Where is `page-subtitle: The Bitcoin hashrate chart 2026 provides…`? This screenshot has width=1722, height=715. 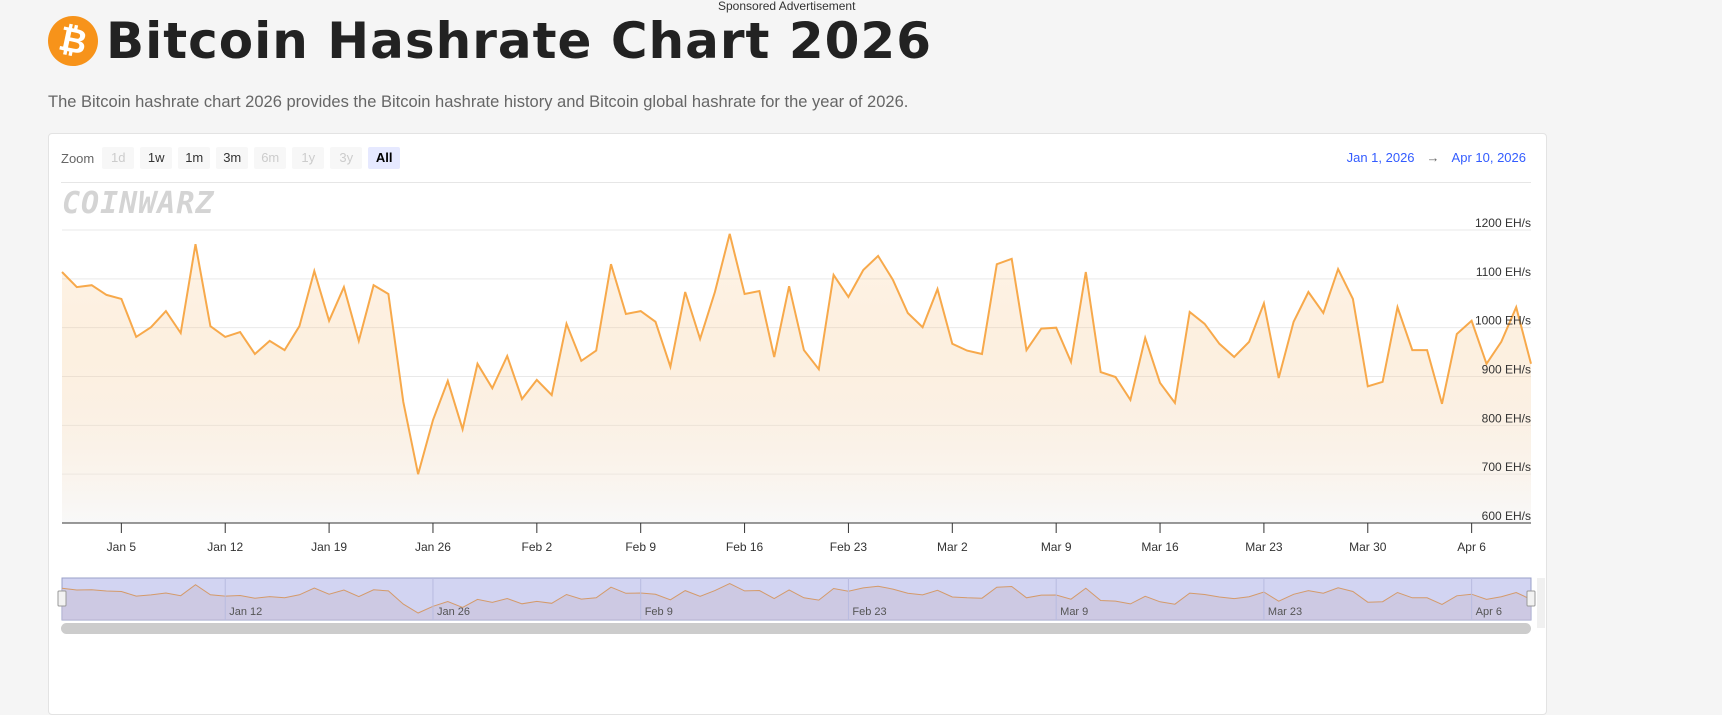
page-subtitle: The Bitcoin hashrate chart 2026 provides… is located at coordinates (478, 102).